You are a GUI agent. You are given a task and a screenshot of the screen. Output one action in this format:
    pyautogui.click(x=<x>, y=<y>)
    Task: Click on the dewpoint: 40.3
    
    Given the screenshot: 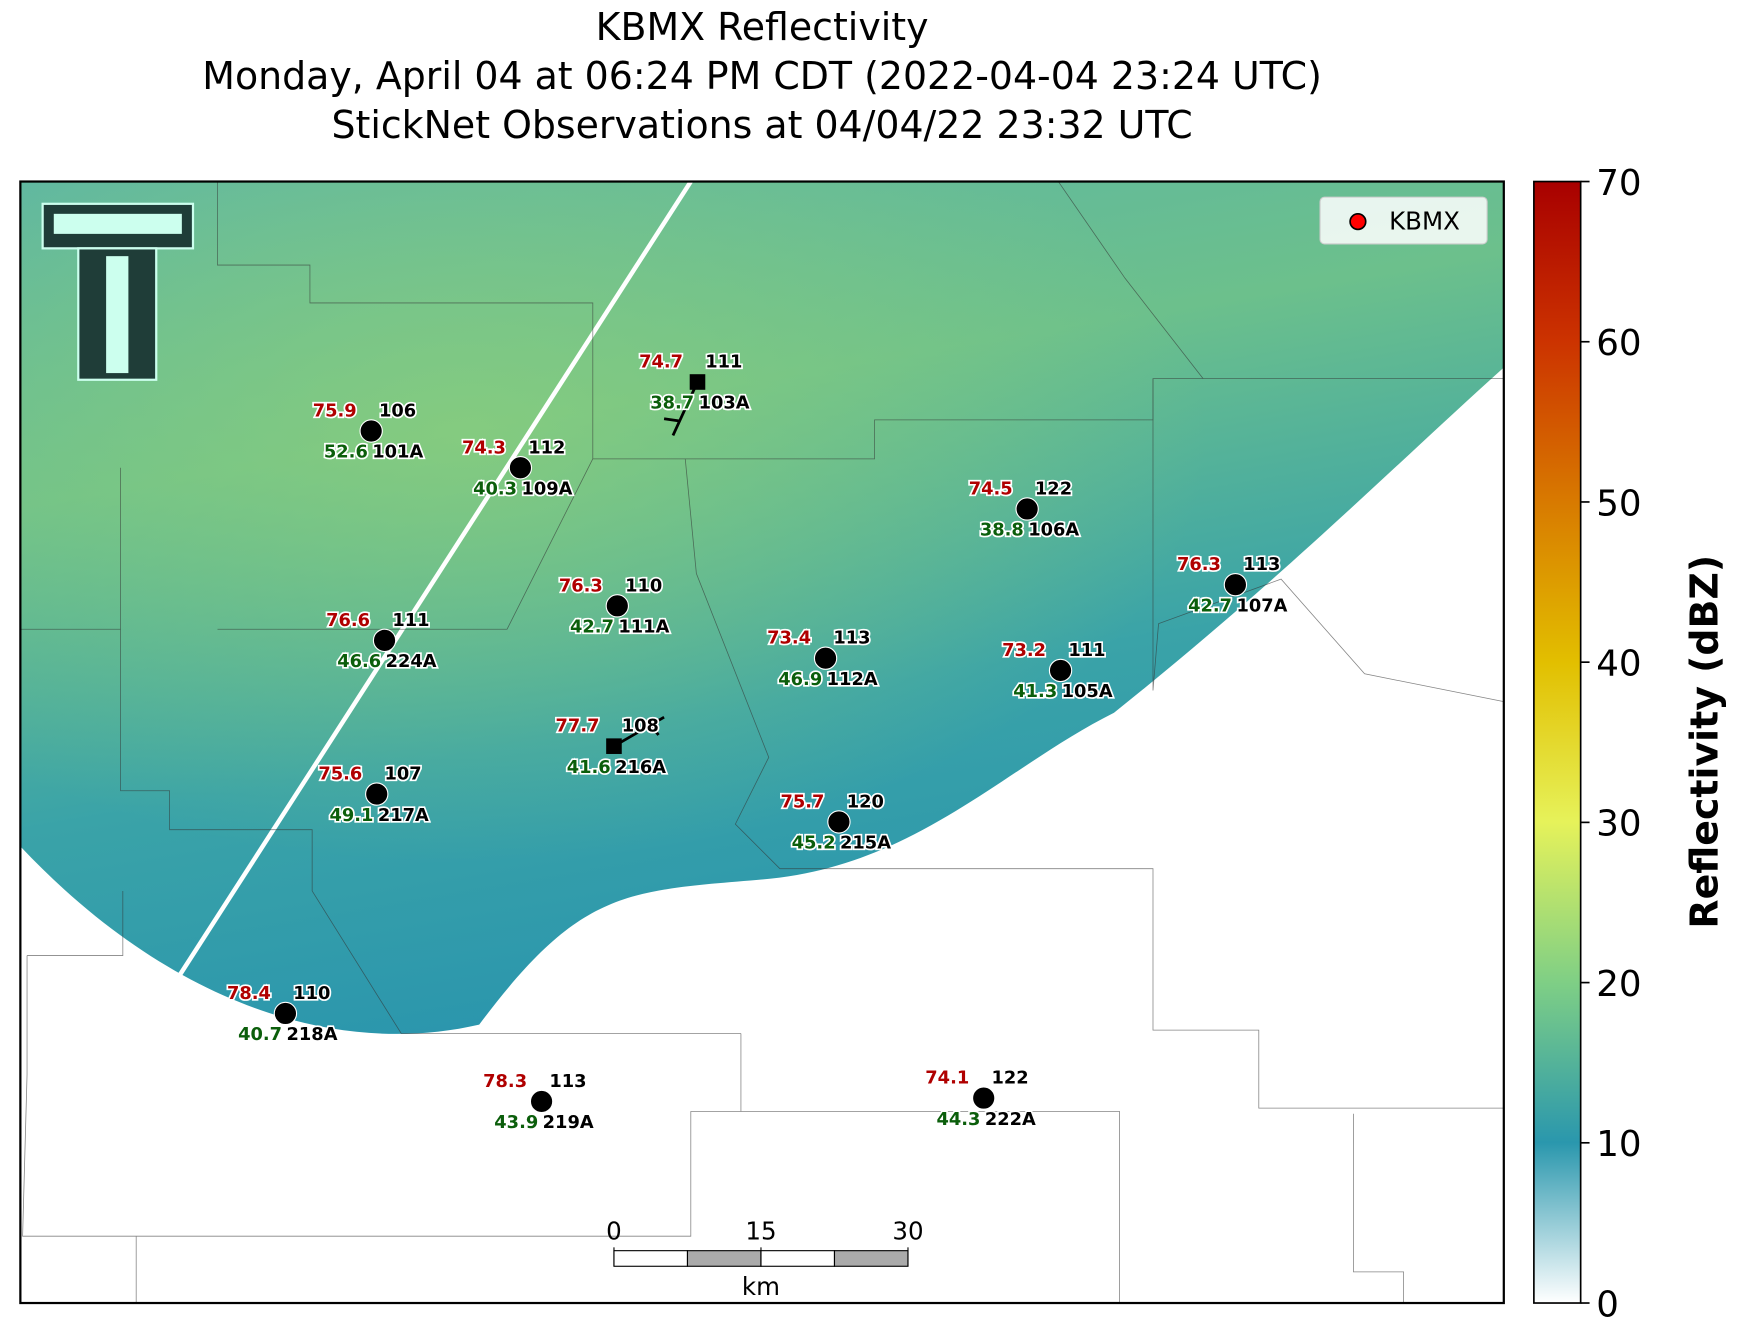 What is the action you would take?
    pyautogui.click(x=495, y=488)
    